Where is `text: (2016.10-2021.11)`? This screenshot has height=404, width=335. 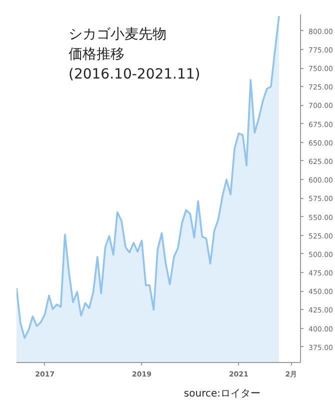 text: (2016.10-2021.11) is located at coordinates (134, 74).